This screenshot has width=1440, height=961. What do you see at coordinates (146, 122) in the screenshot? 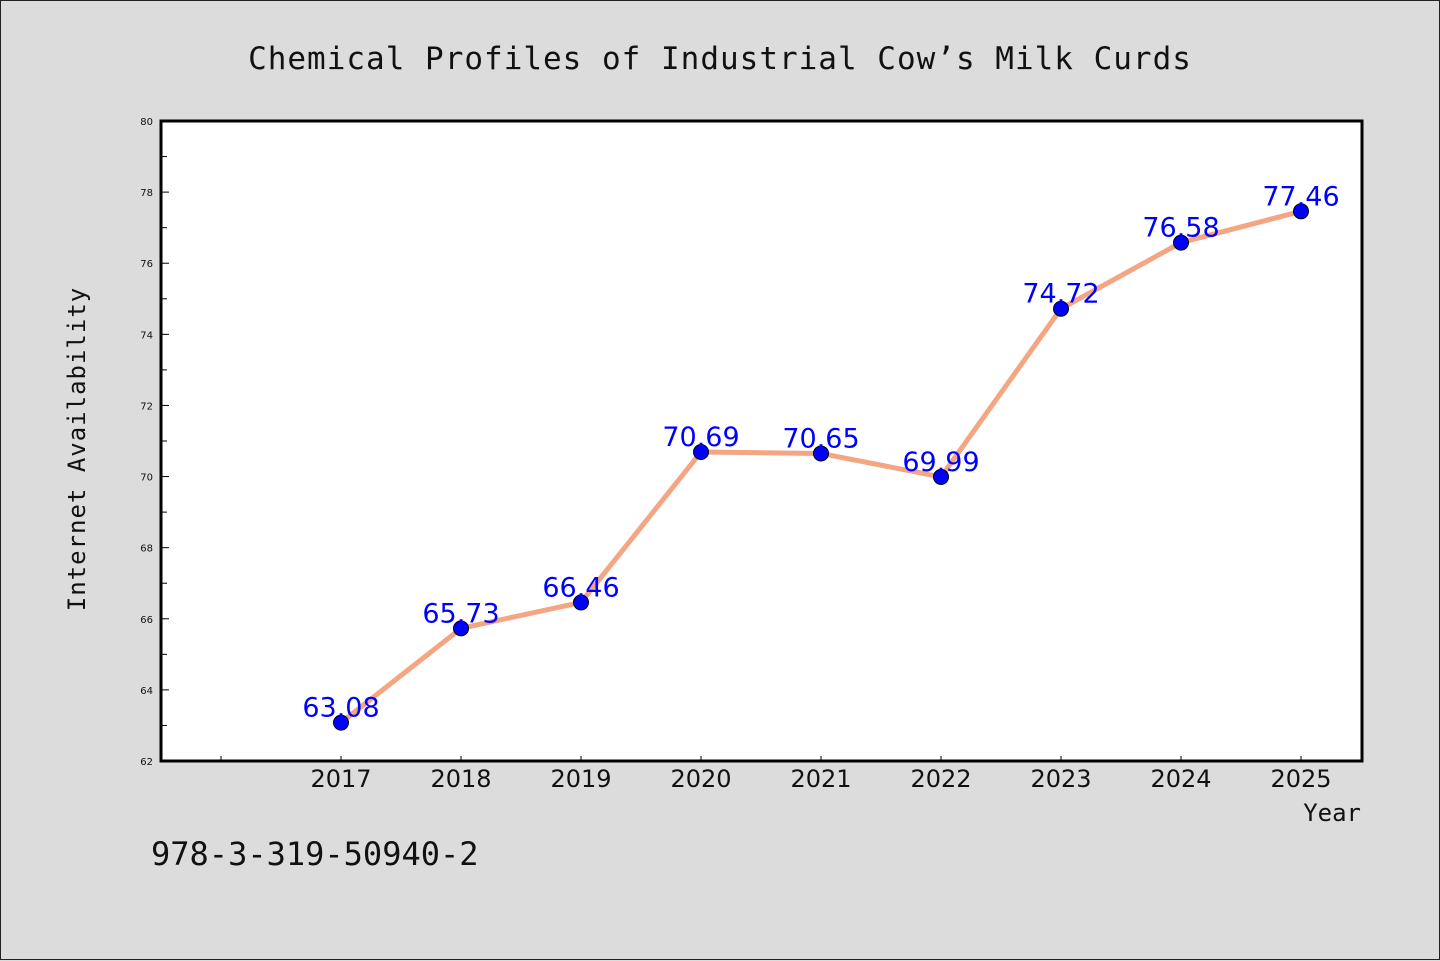
I see `y-tick-label: 80` at bounding box center [146, 122].